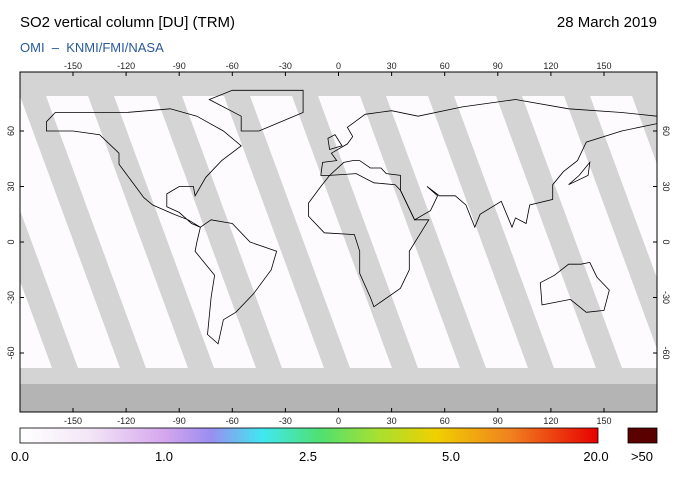 The width and height of the screenshot is (676, 485). Describe the element at coordinates (179, 421) in the screenshot. I see `lon-tick-label-bottom: -90` at that location.